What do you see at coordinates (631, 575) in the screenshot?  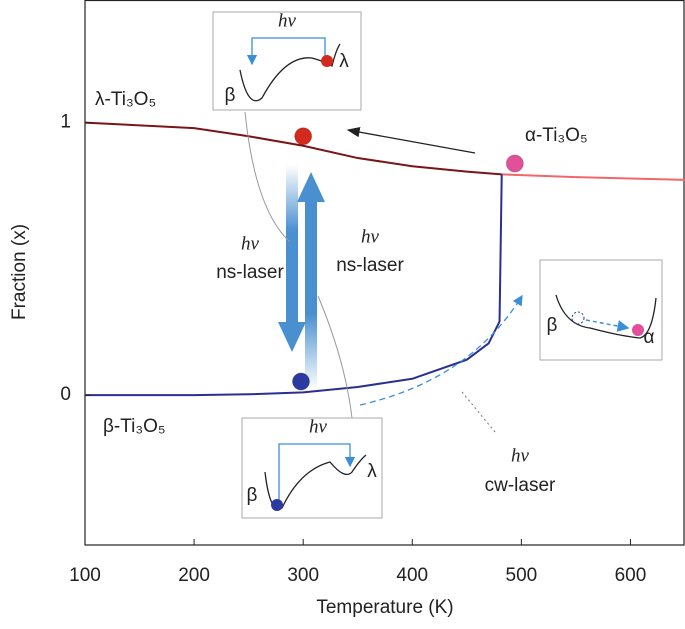 I see `x-tick-label: 600` at bounding box center [631, 575].